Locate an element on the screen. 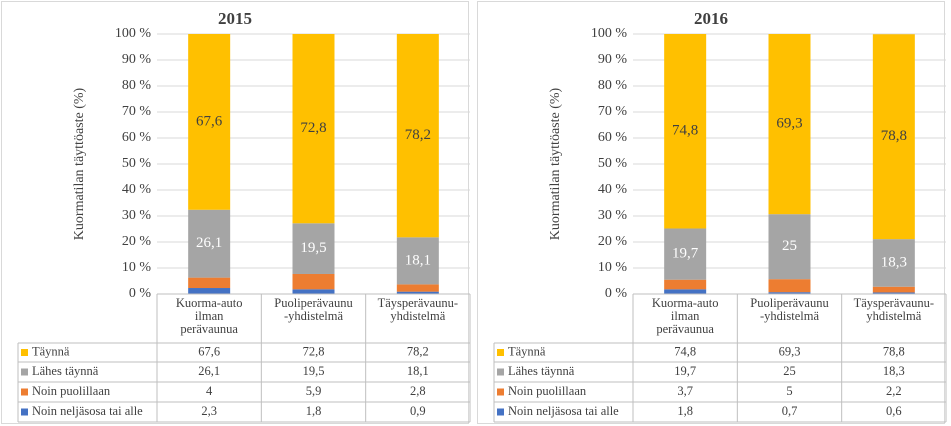  table-value: 1,8 is located at coordinates (314, 411).